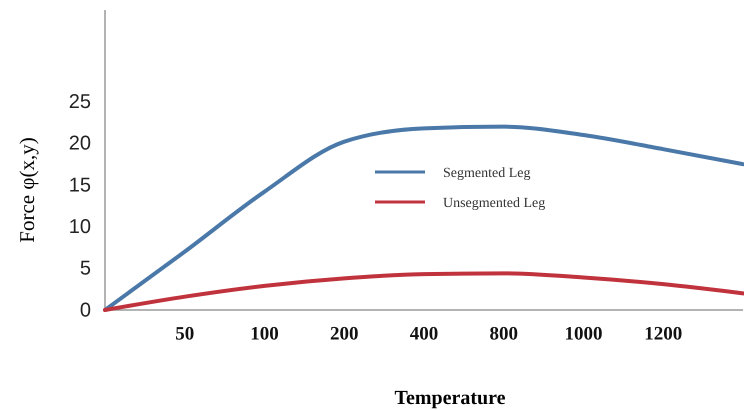 The height and width of the screenshot is (410, 744). I want to click on y-tick-label: 5, so click(85, 269).